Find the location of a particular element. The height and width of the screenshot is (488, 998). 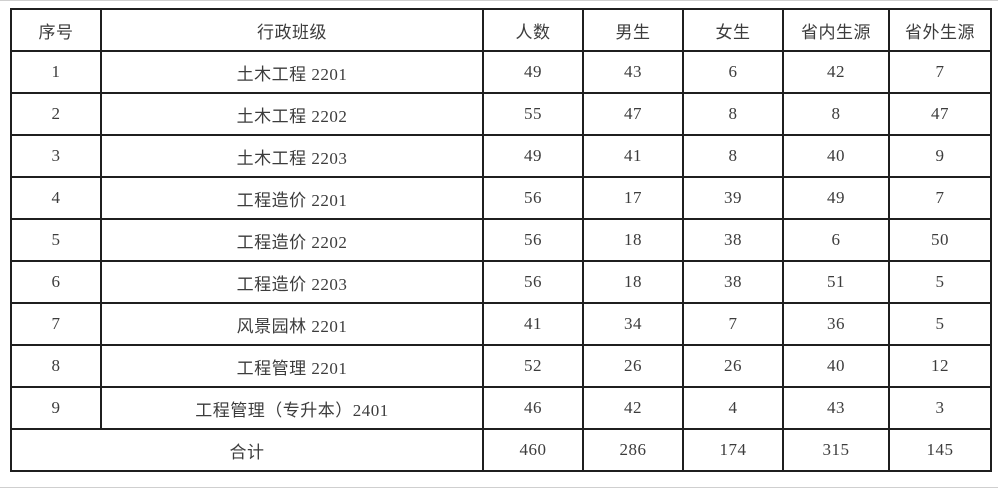

male-cell: 41 is located at coordinates (633, 156).